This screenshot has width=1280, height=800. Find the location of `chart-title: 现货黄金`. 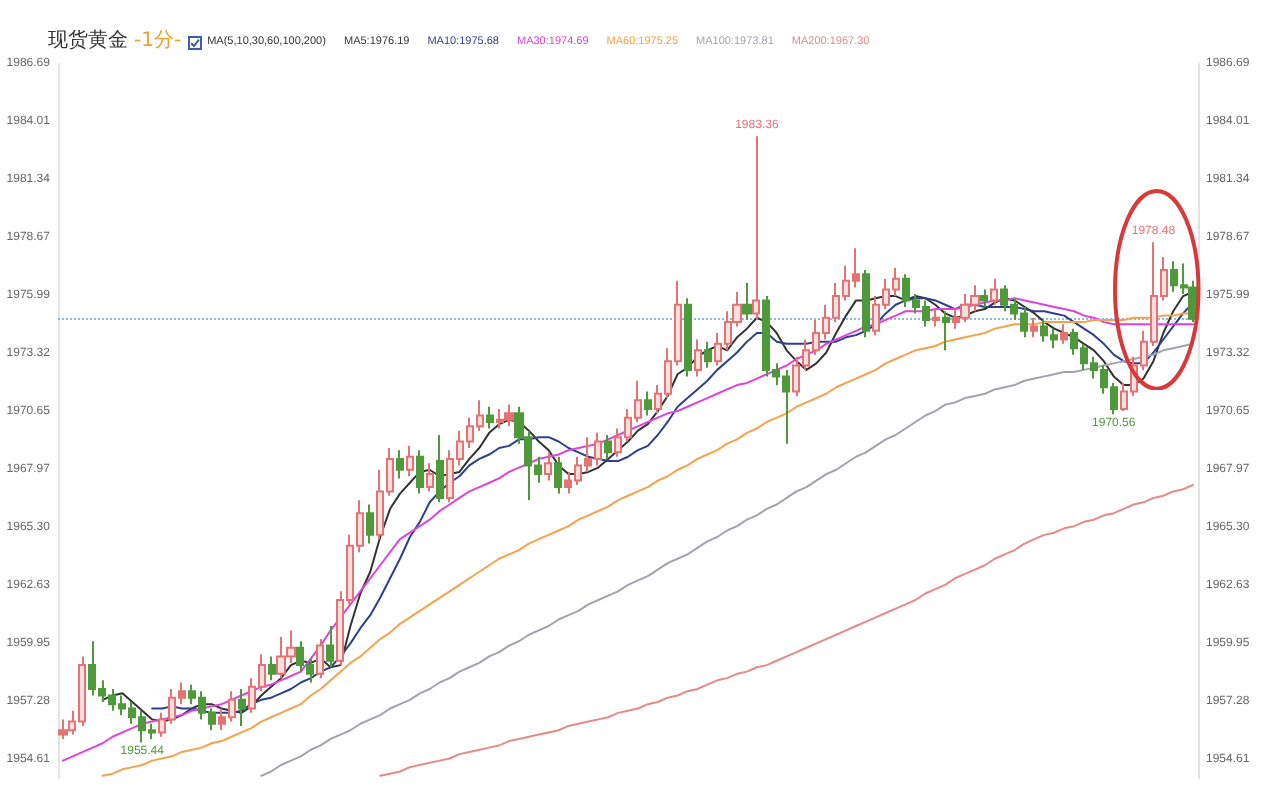

chart-title: 现货黄金 is located at coordinates (88, 42).